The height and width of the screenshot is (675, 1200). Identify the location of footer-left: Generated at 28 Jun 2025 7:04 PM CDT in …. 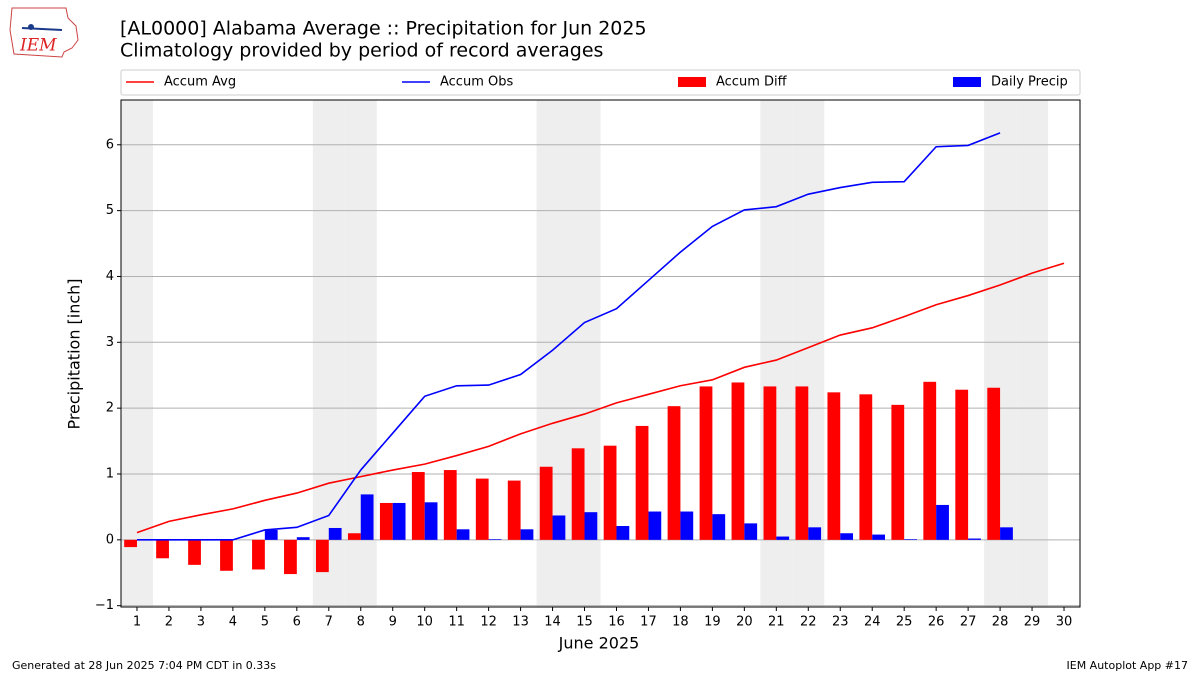
(144, 665).